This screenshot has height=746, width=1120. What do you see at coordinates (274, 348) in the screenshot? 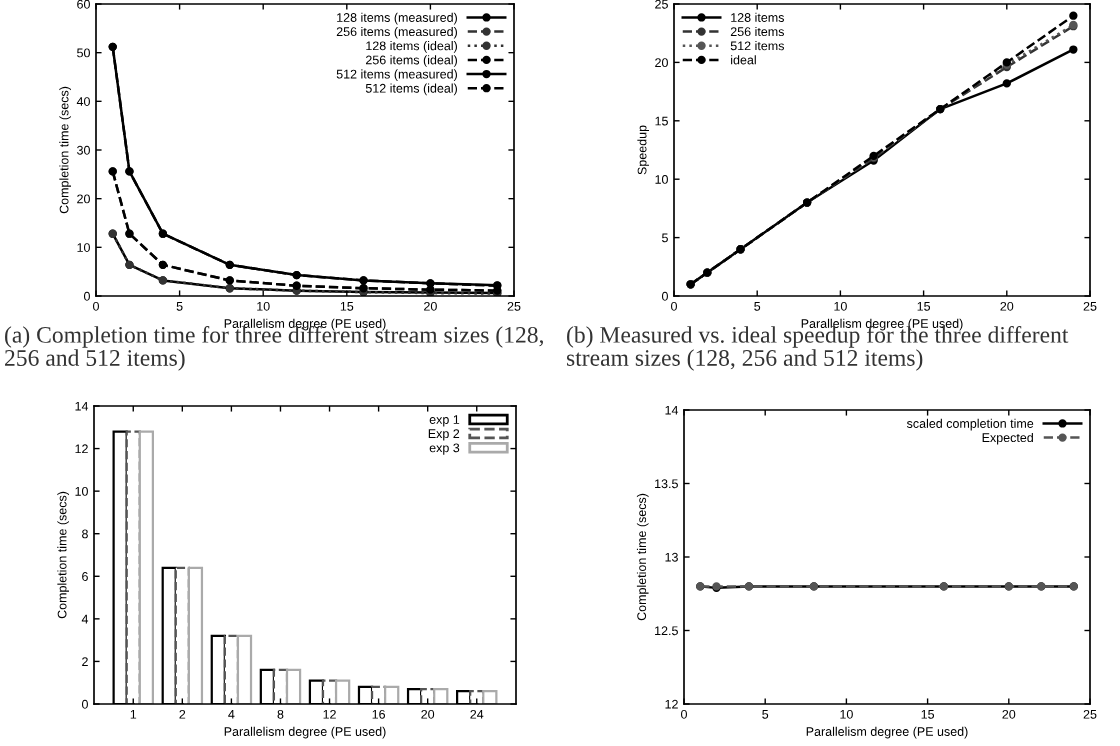
I see `text: (a) Completion time for three different stream sizes (128, 256 and 512 items)` at bounding box center [274, 348].